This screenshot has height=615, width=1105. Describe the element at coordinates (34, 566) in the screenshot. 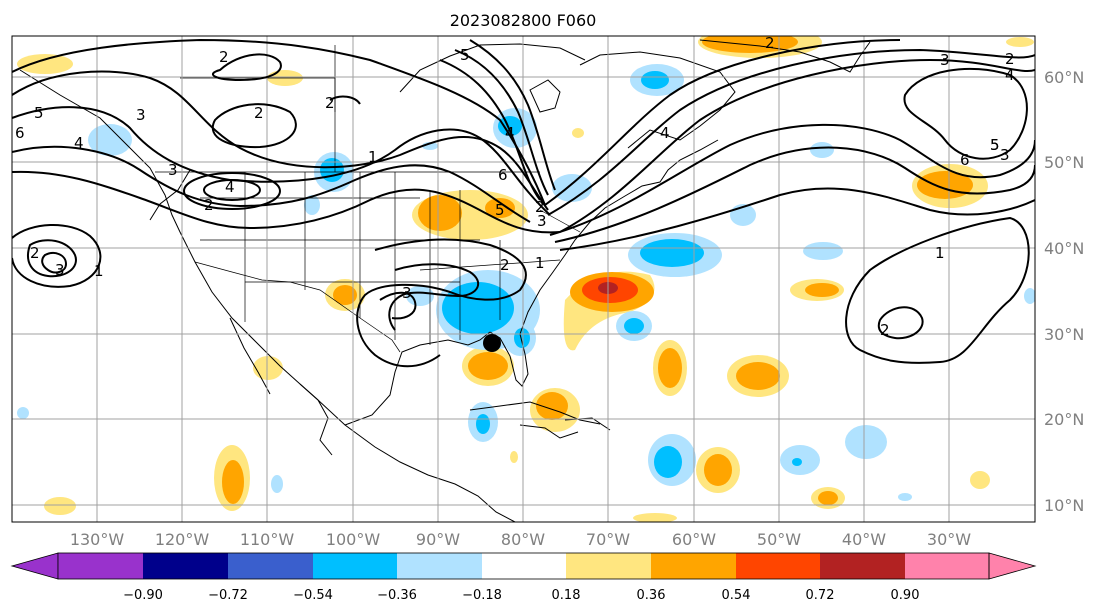

I see `colorbar-extend-min` at that location.